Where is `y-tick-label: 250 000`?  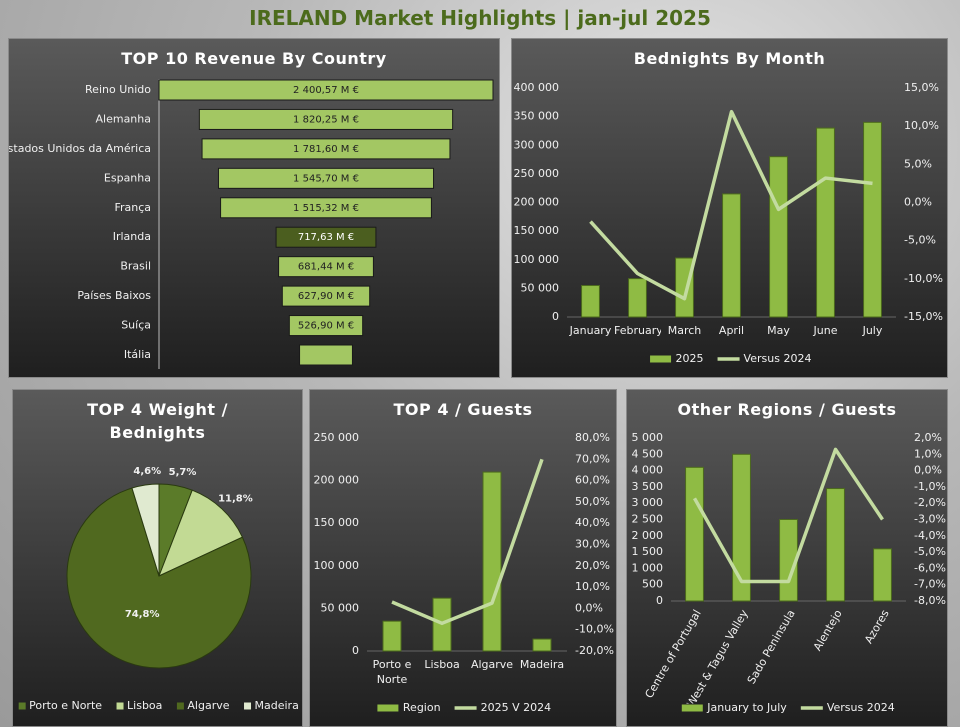 y-tick-label: 250 000 is located at coordinates (537, 173).